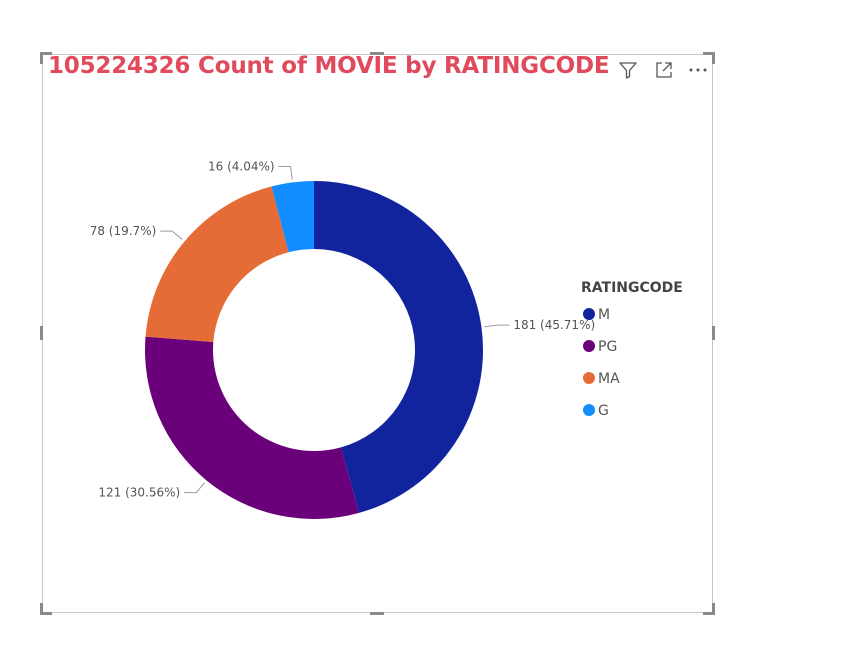  Describe the element at coordinates (698, 70) in the screenshot. I see `more-options-icon` at that location.